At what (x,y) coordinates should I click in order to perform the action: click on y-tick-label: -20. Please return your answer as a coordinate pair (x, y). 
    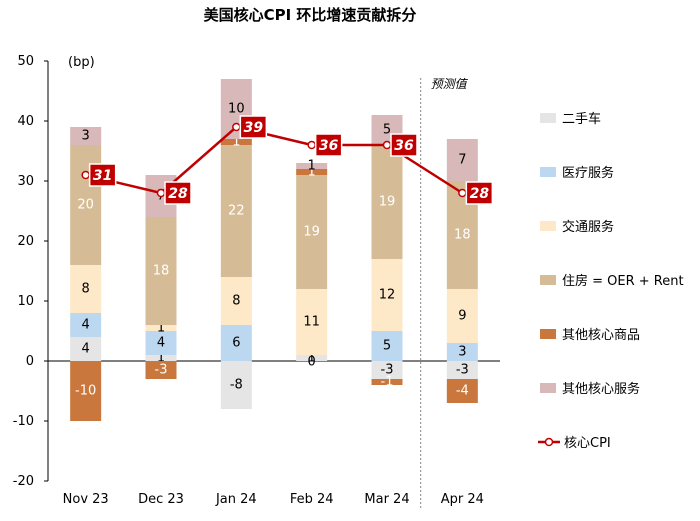
    Looking at the image, I should click on (23, 481).